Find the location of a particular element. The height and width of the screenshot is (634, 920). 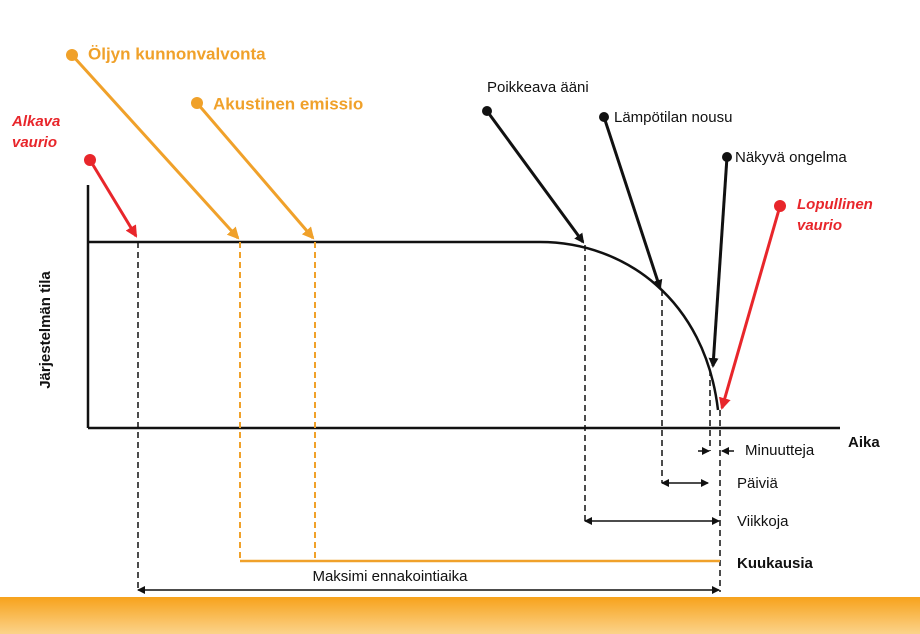

event-label: Akustinen emissio is located at coordinates (288, 103).